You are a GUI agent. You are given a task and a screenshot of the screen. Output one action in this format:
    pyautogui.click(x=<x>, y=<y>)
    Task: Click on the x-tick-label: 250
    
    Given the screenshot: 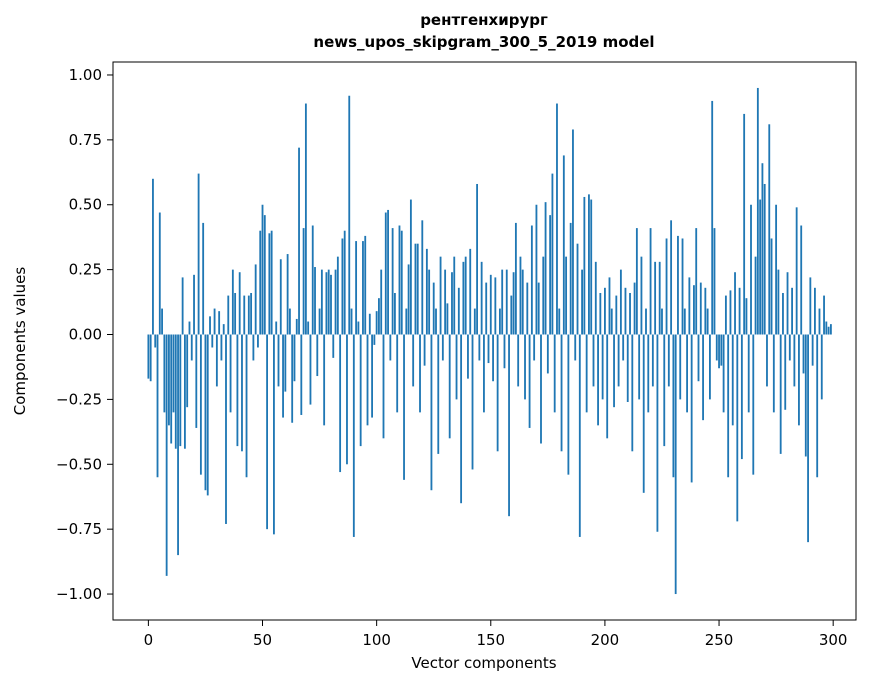 What is the action you would take?
    pyautogui.click(x=719, y=640)
    